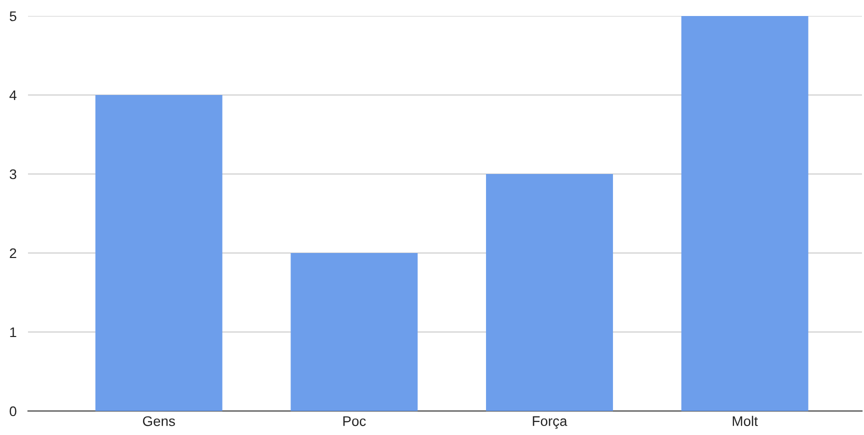  Describe the element at coordinates (745, 421) in the screenshot. I see `x-tick-label: Molt` at that location.